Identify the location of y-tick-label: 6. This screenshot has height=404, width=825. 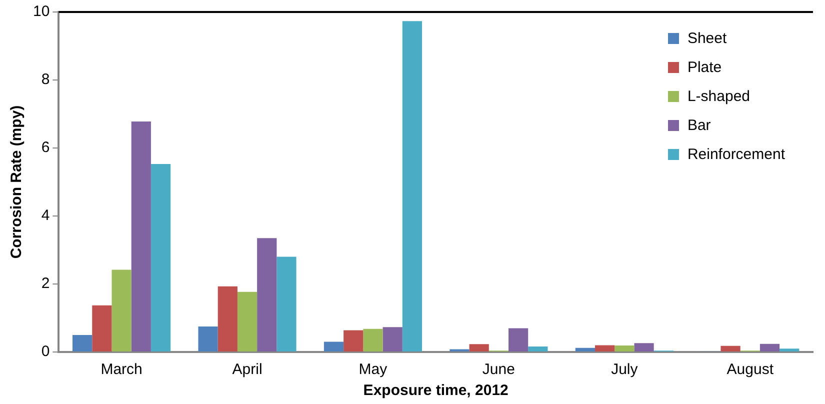
(45, 147).